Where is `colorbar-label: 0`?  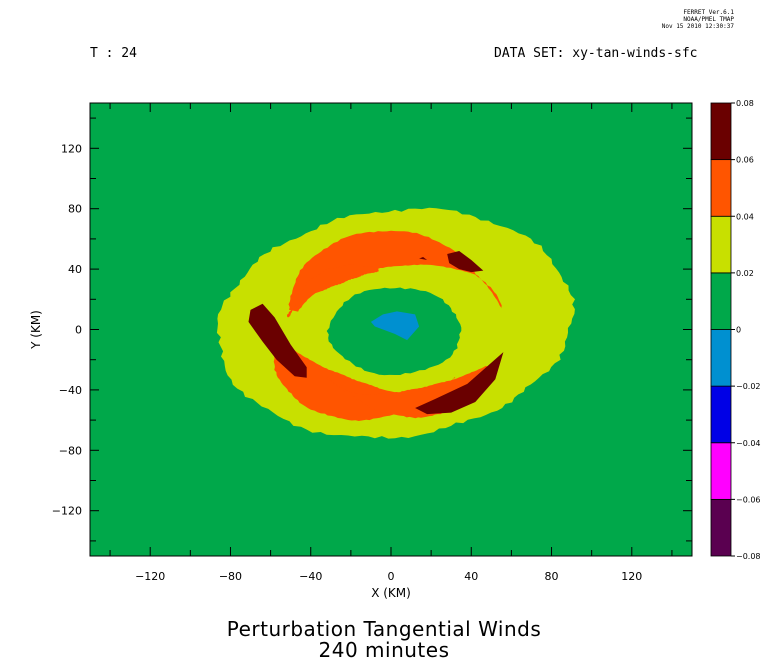
colorbar-label: 0 is located at coordinates (738, 330).